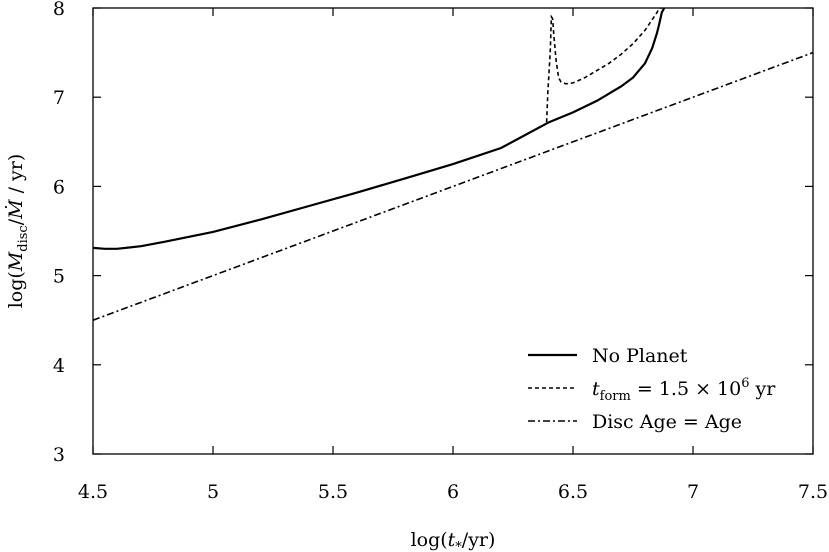  Describe the element at coordinates (453, 492) in the screenshot. I see `x-tick-label: 6` at that location.